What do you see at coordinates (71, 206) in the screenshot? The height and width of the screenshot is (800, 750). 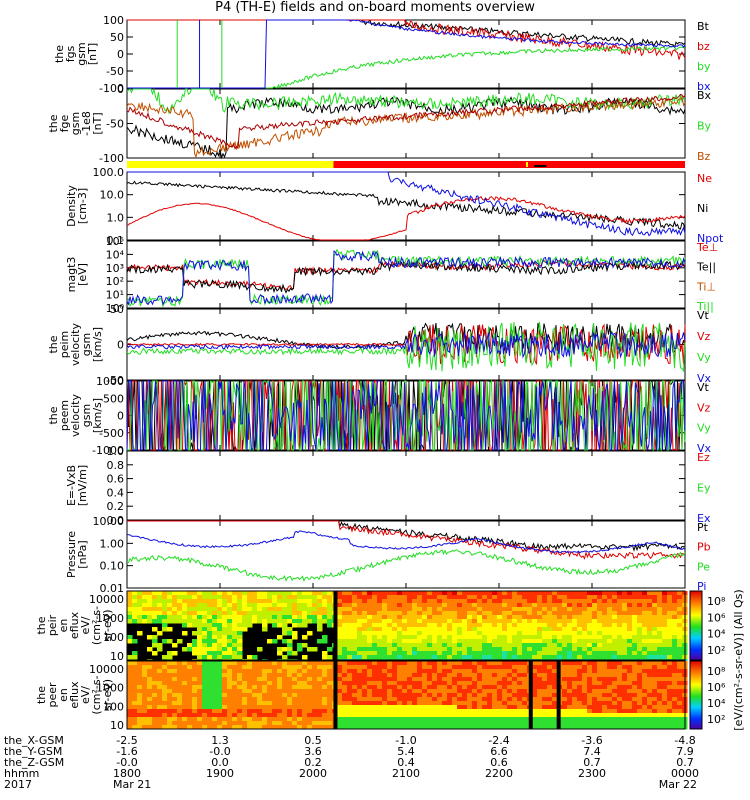 I see `y-axis-label: Density` at bounding box center [71, 206].